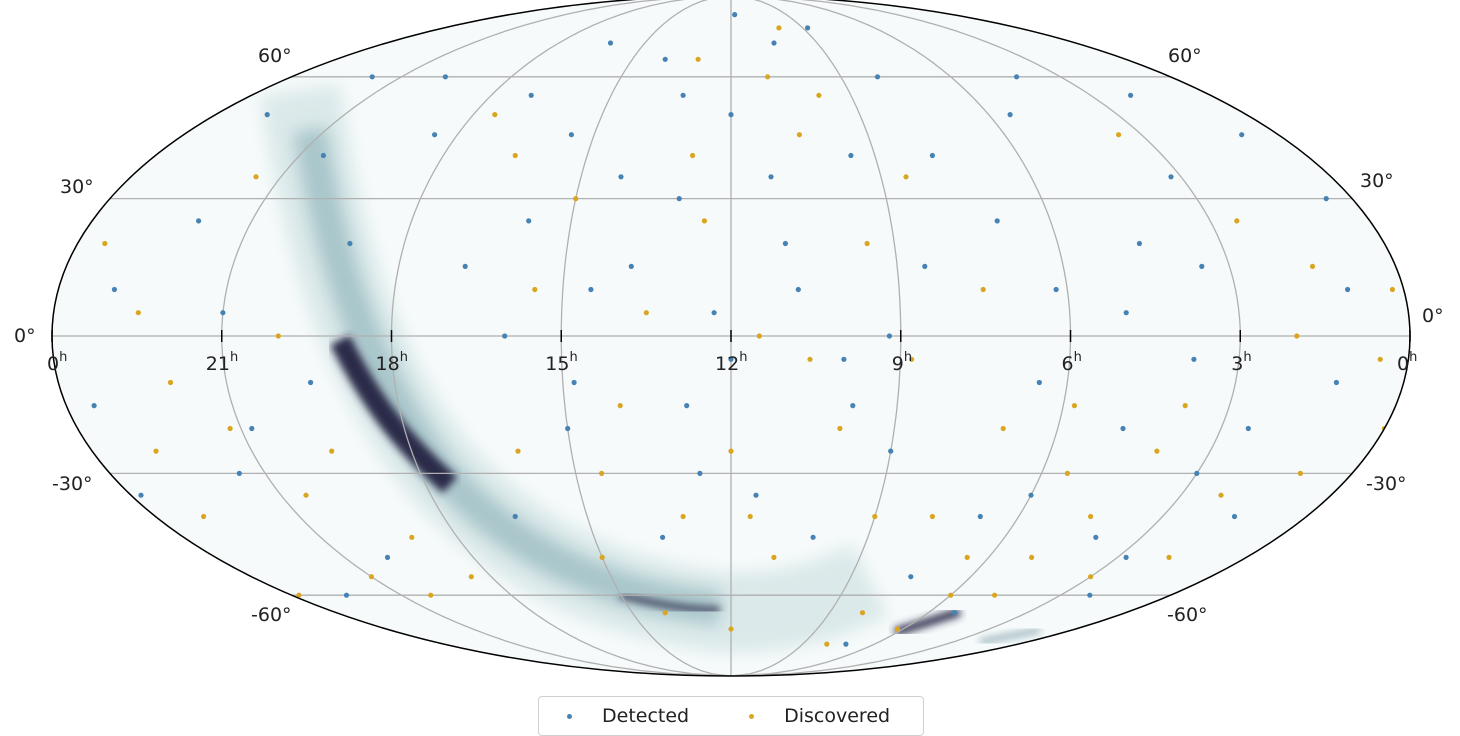 The image size is (1460, 736). Describe the element at coordinates (72, 484) in the screenshot. I see `dec-label-m30-left: -30°` at that location.